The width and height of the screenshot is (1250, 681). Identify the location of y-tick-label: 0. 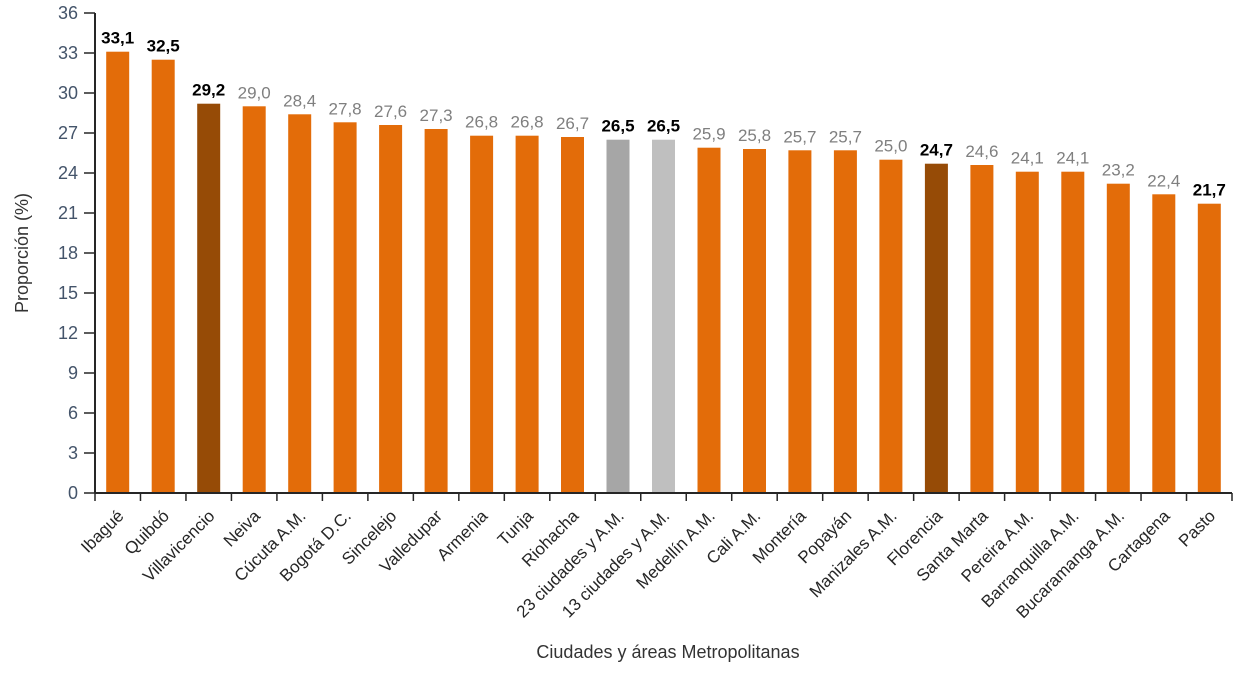
(73, 493).